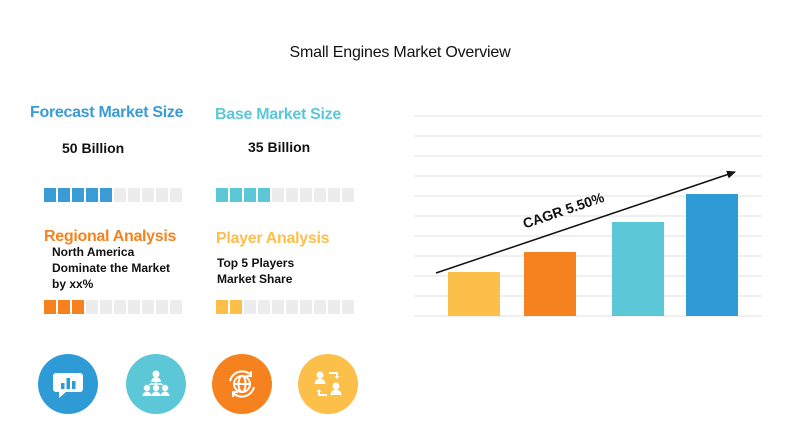  Describe the element at coordinates (273, 238) in the screenshot. I see `player-heading: Player Analysis` at that location.